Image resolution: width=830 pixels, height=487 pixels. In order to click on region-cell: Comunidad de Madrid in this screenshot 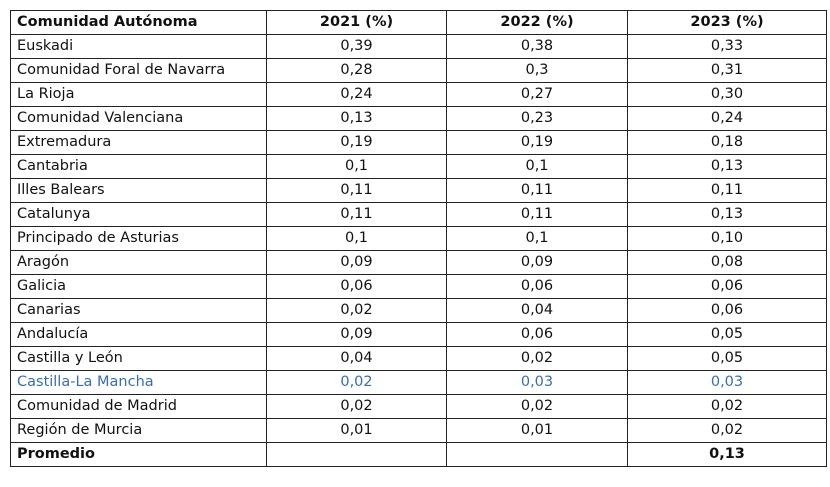, I will do `click(138, 406)`.